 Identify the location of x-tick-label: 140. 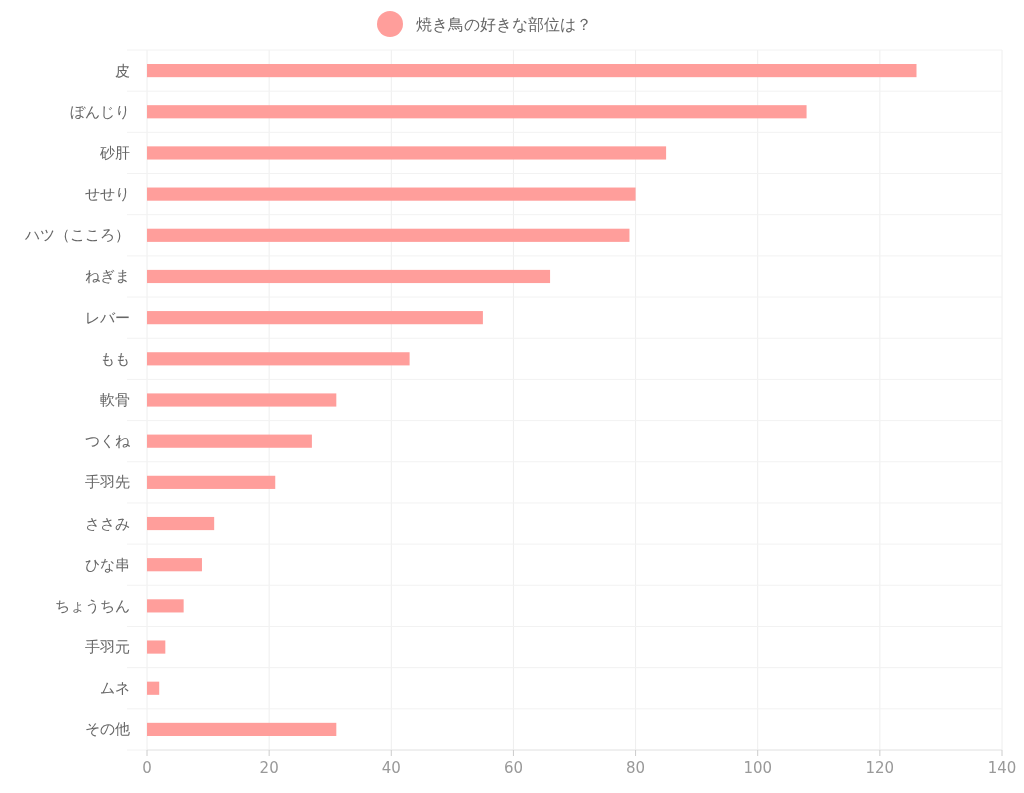
(1002, 768).